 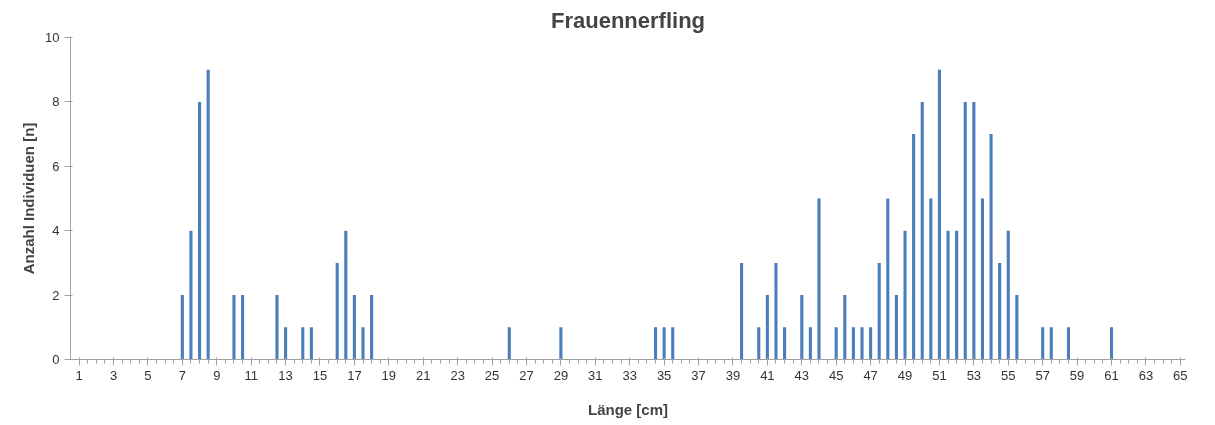 What do you see at coordinates (802, 375) in the screenshot?
I see `x-tick-label: 43` at bounding box center [802, 375].